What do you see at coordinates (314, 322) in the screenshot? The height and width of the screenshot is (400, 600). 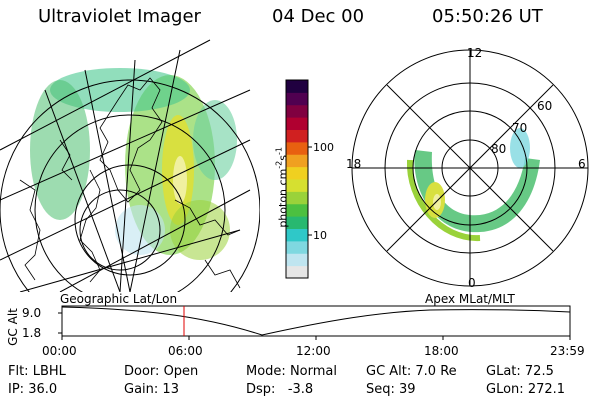 I see `altitude-strip-chart` at bounding box center [314, 322].